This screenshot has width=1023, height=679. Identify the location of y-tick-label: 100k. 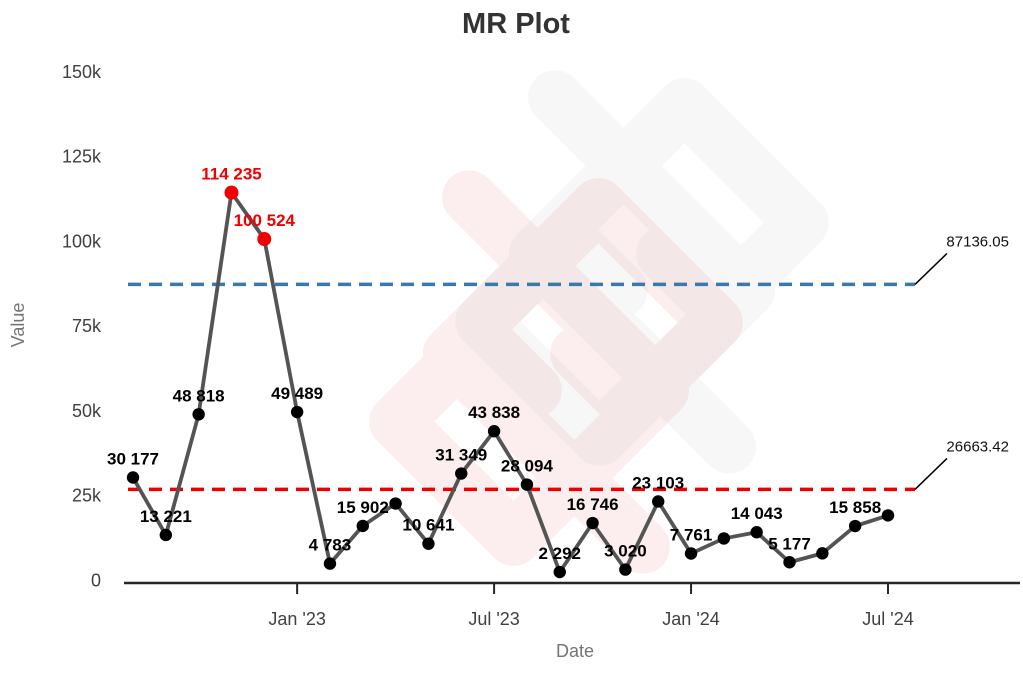
(82, 241).